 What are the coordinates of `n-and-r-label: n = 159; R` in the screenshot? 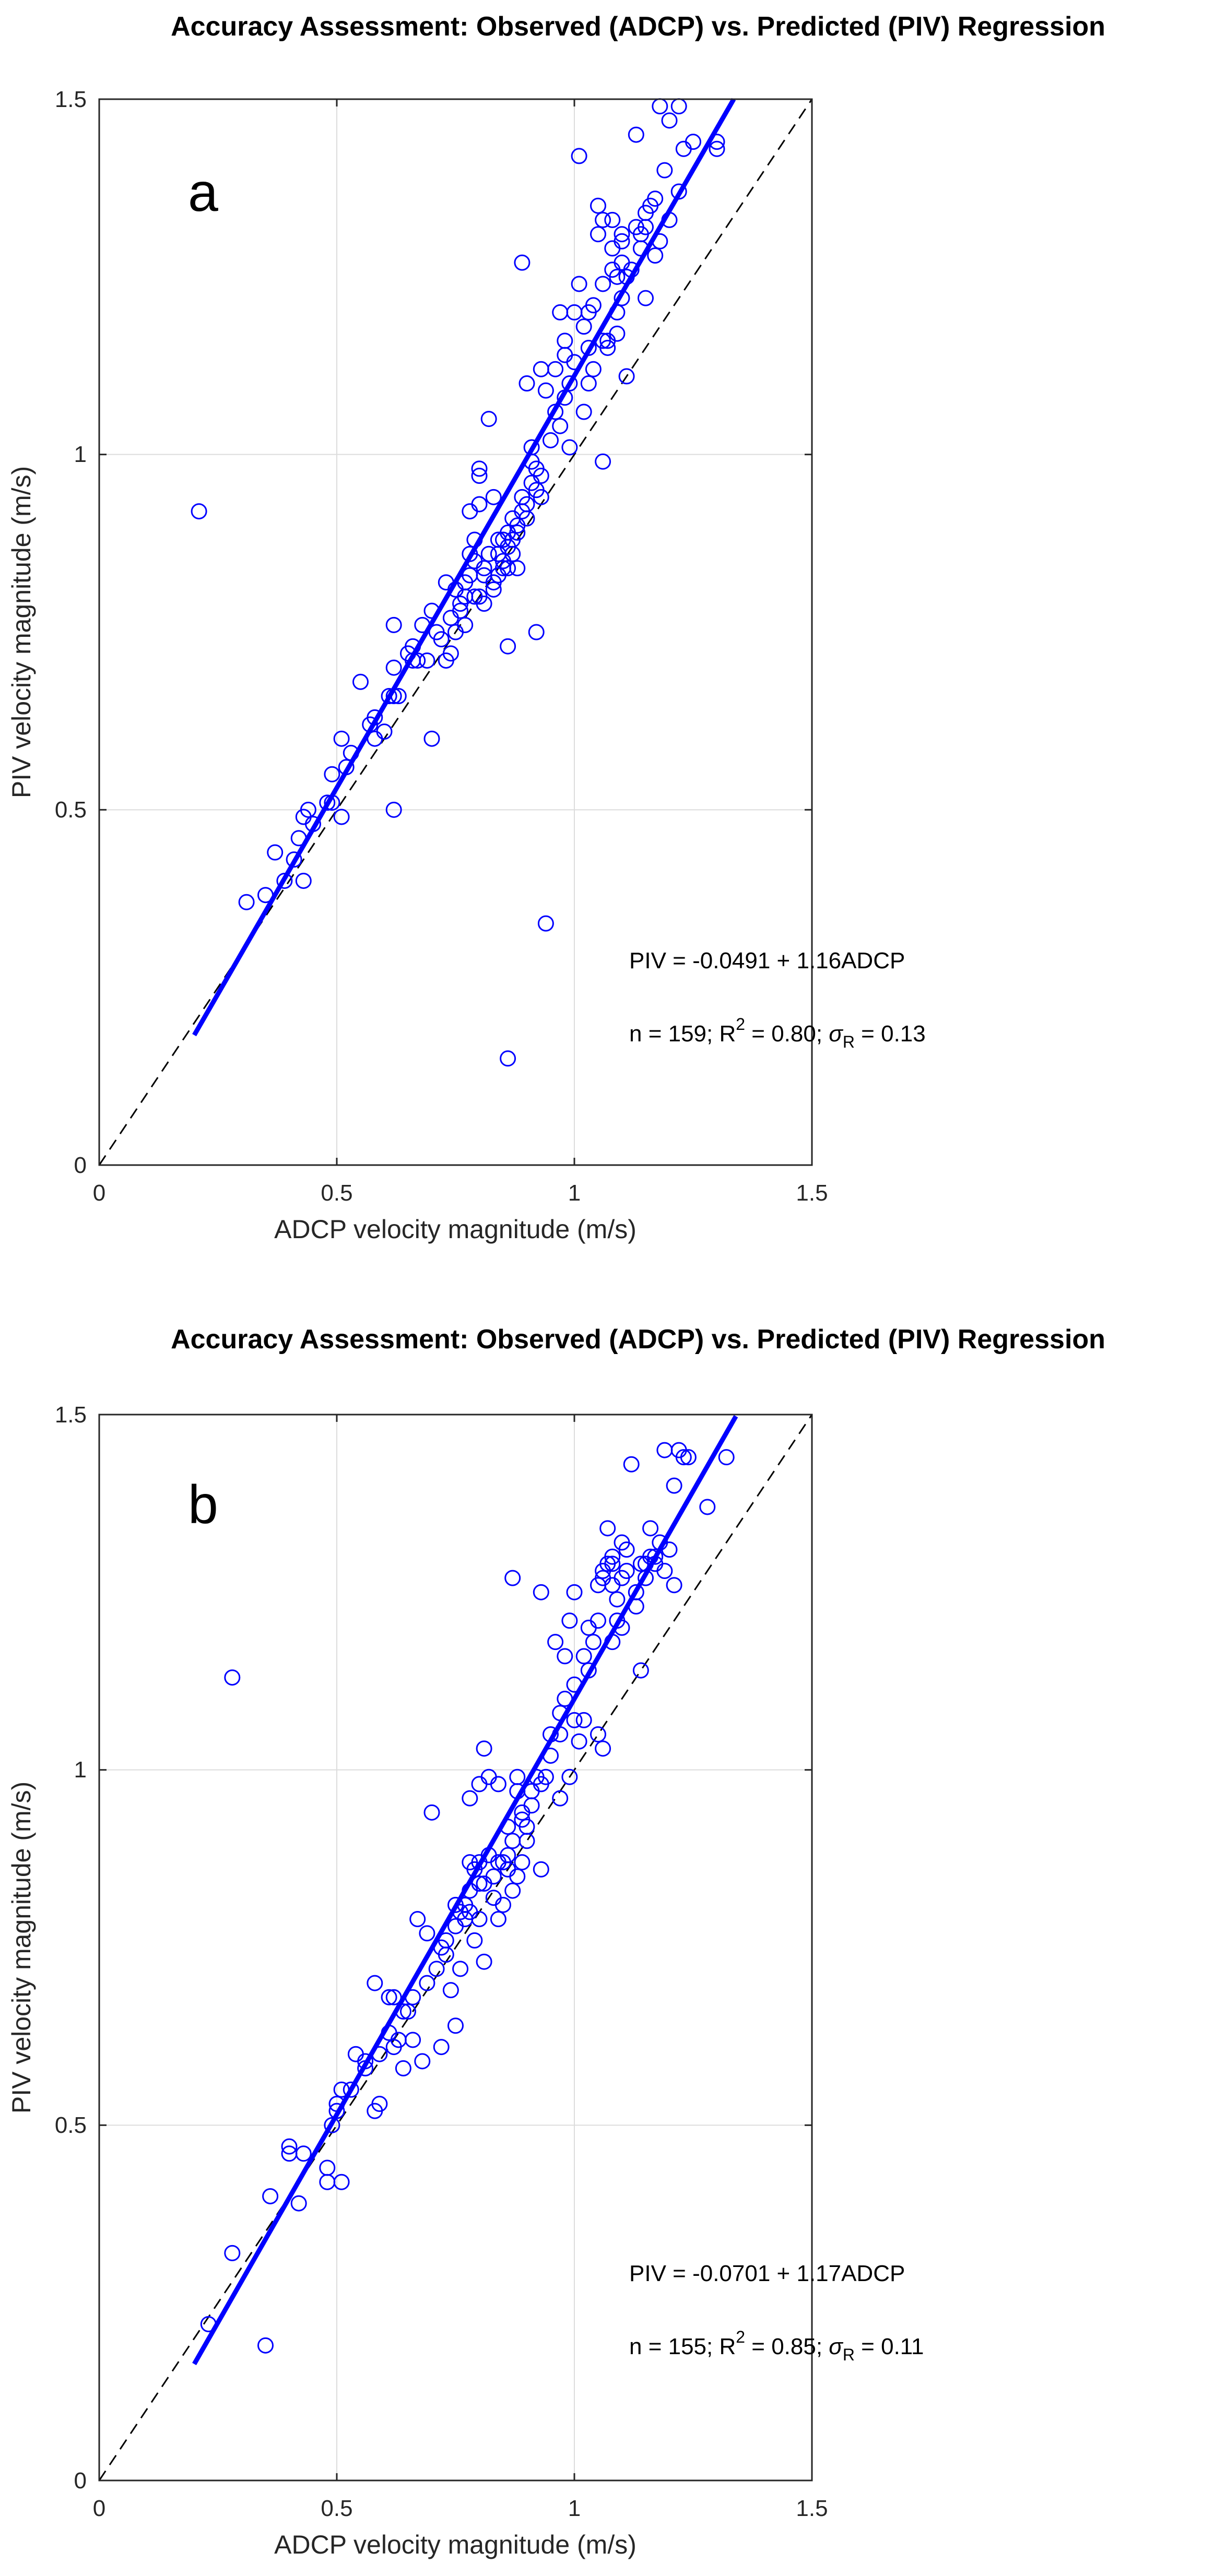 It's located at (683, 1034).